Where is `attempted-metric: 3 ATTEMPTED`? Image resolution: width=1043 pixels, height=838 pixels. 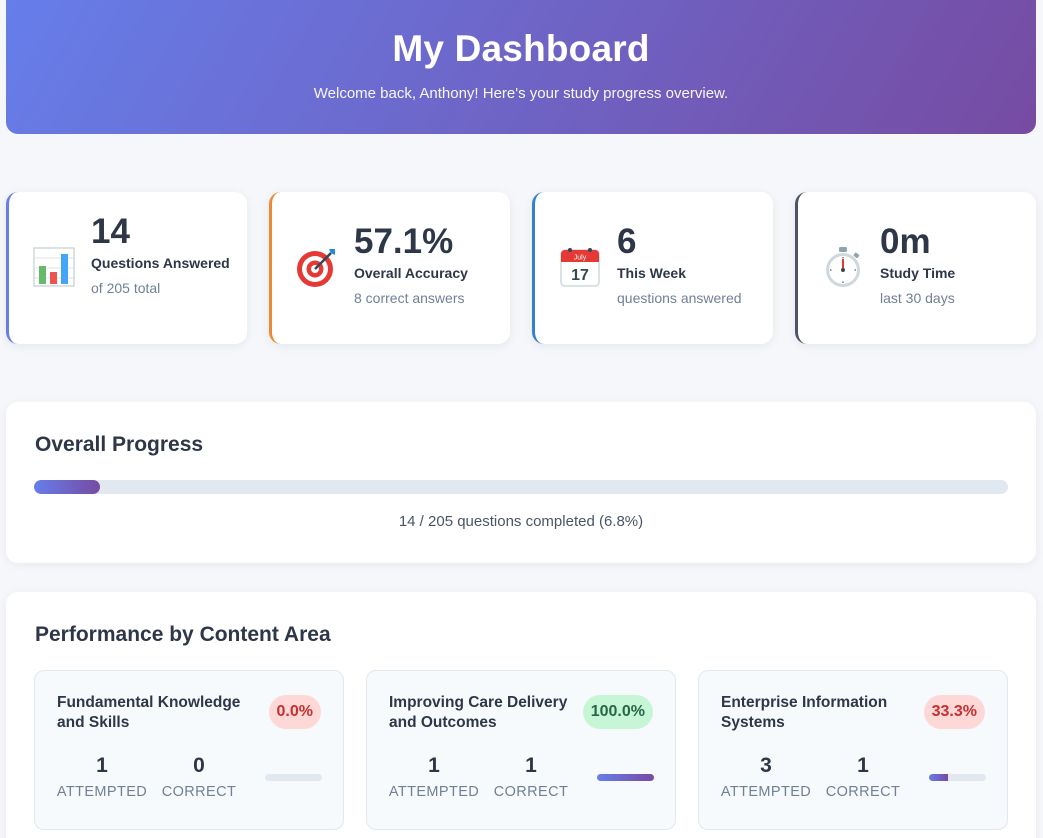 attempted-metric: 3 ATTEMPTED is located at coordinates (766, 776).